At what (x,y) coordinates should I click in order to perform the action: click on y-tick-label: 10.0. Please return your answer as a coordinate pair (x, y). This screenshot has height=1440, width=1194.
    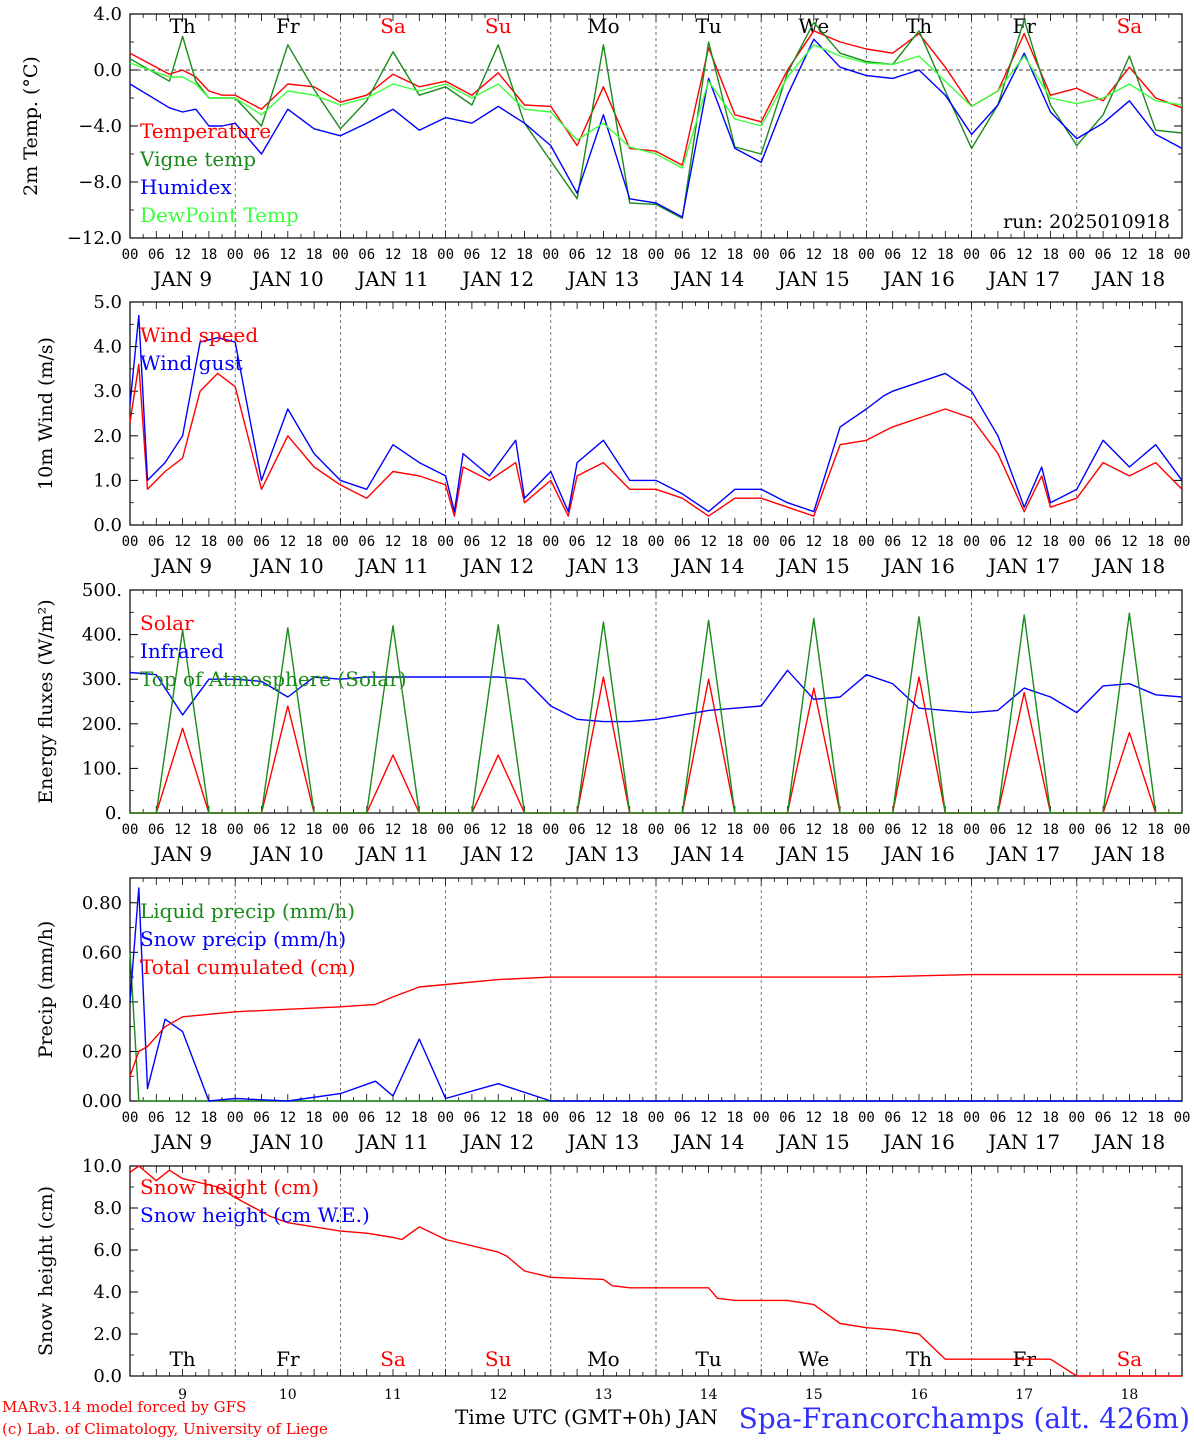
    Looking at the image, I should click on (102, 1166).